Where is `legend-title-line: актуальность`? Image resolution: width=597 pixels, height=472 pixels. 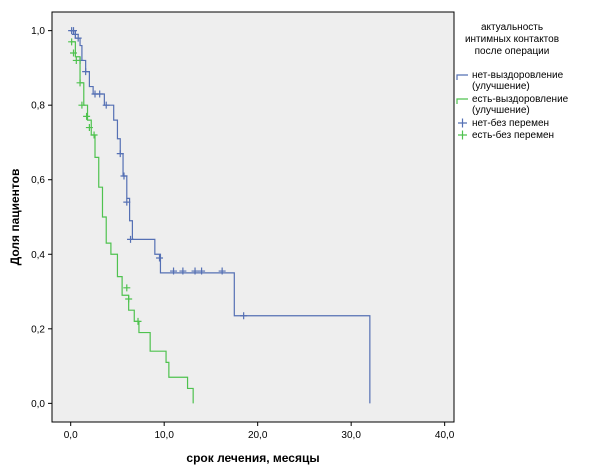
legend-title-line: актуальность is located at coordinates (512, 27).